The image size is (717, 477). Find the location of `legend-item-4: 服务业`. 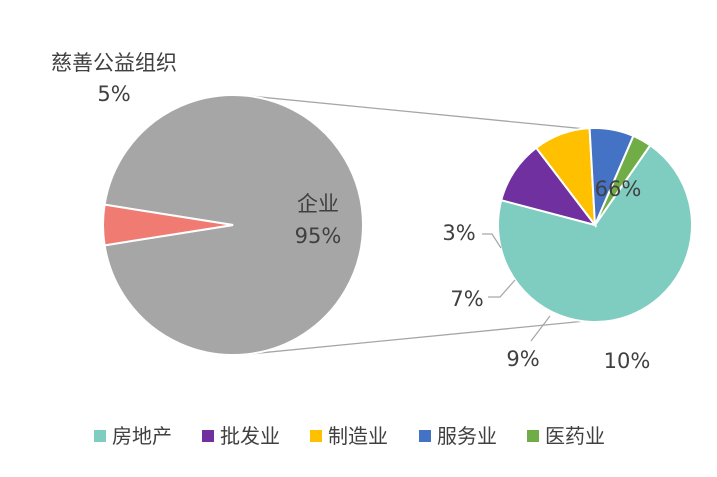

legend-item-4: 服务业 is located at coordinates (458, 436).